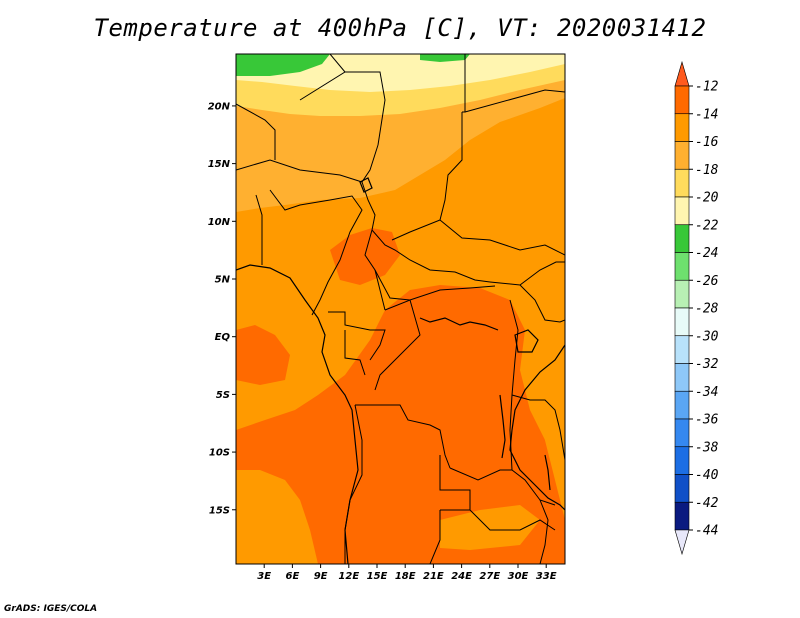 The height and width of the screenshot is (618, 800). I want to click on river-congo, so click(459, 324).